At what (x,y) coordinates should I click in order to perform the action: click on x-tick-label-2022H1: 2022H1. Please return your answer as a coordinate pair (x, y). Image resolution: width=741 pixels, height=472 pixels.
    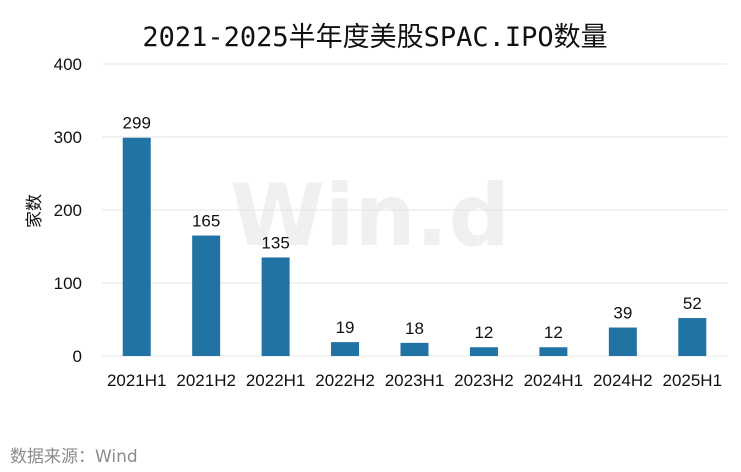
    Looking at the image, I should click on (276, 380).